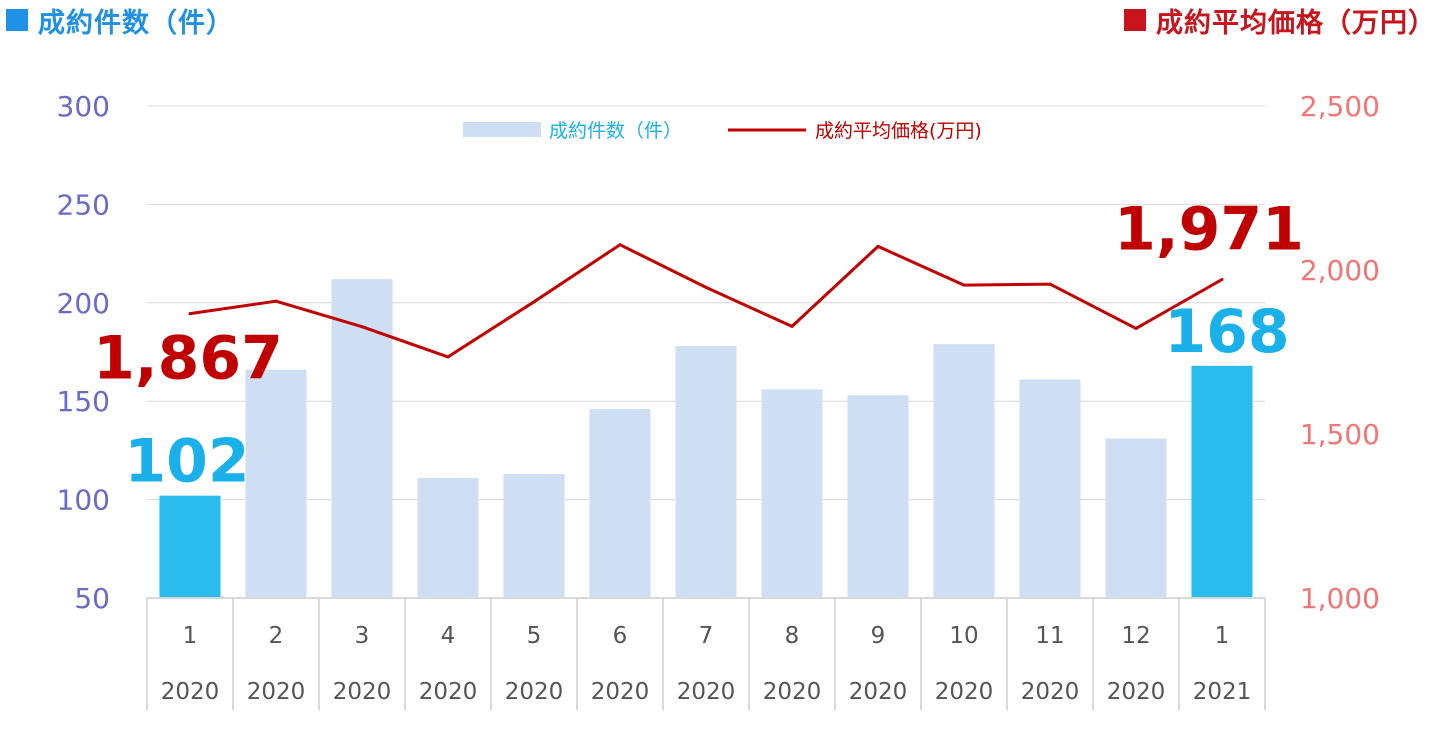 The width and height of the screenshot is (1440, 738). Describe the element at coordinates (92, 598) in the screenshot. I see `left-y-tick-label: 50` at that location.